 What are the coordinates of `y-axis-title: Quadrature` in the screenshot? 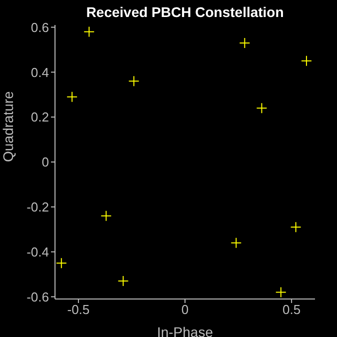 It's located at (8, 126).